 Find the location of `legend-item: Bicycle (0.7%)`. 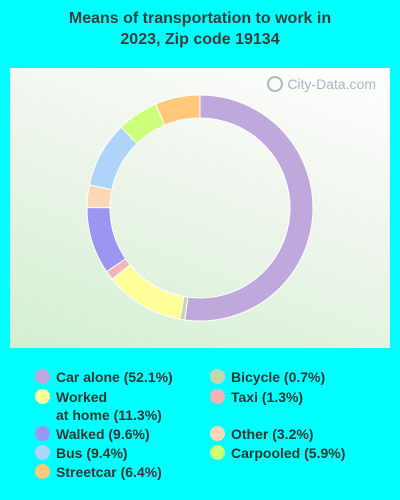

legend-item: Bicycle (0.7%) is located at coordinates (267, 377).